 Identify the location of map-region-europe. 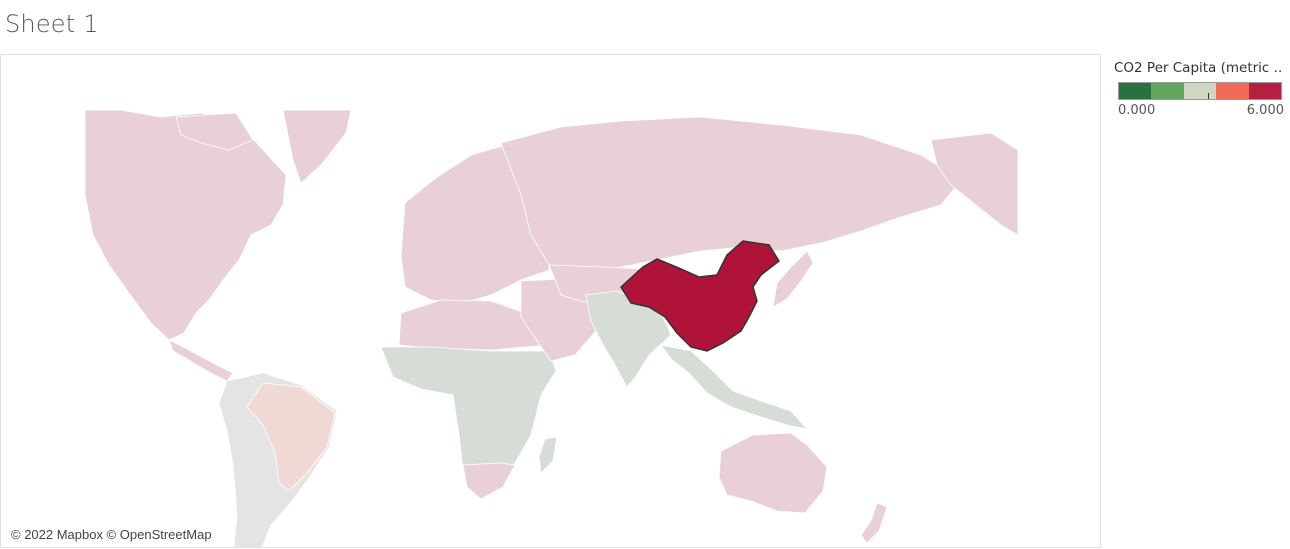
(475, 224).